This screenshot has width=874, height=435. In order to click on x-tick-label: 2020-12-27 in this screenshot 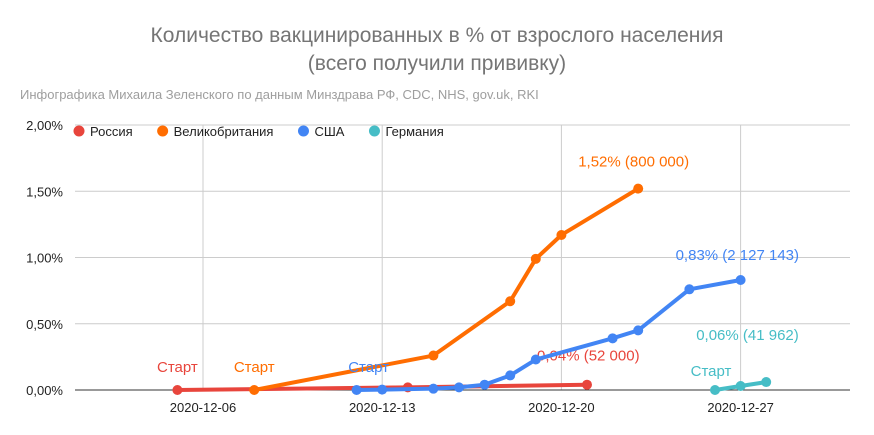, I will do `click(740, 407)`.